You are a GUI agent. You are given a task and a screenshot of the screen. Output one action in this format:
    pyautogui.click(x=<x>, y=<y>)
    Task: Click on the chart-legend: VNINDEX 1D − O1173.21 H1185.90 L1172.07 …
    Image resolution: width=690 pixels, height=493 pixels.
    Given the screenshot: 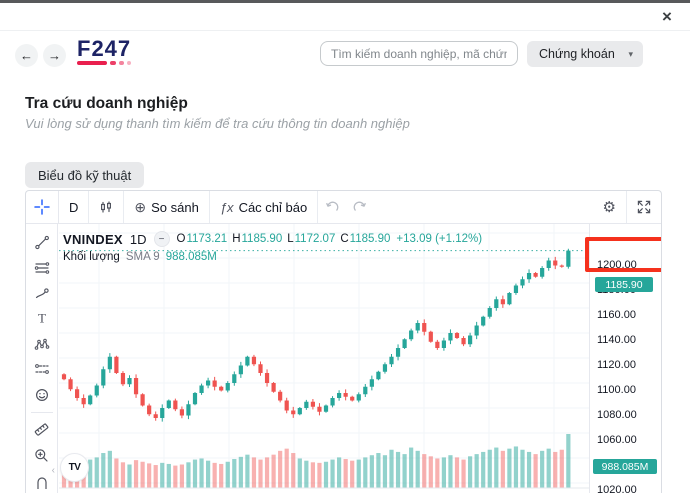 What is the action you would take?
    pyautogui.click(x=272, y=247)
    